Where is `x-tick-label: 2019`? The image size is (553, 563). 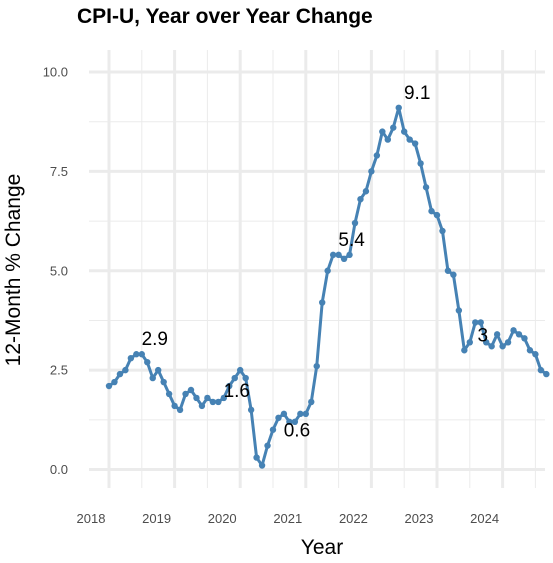
x-tick-label: 2019 is located at coordinates (156, 518).